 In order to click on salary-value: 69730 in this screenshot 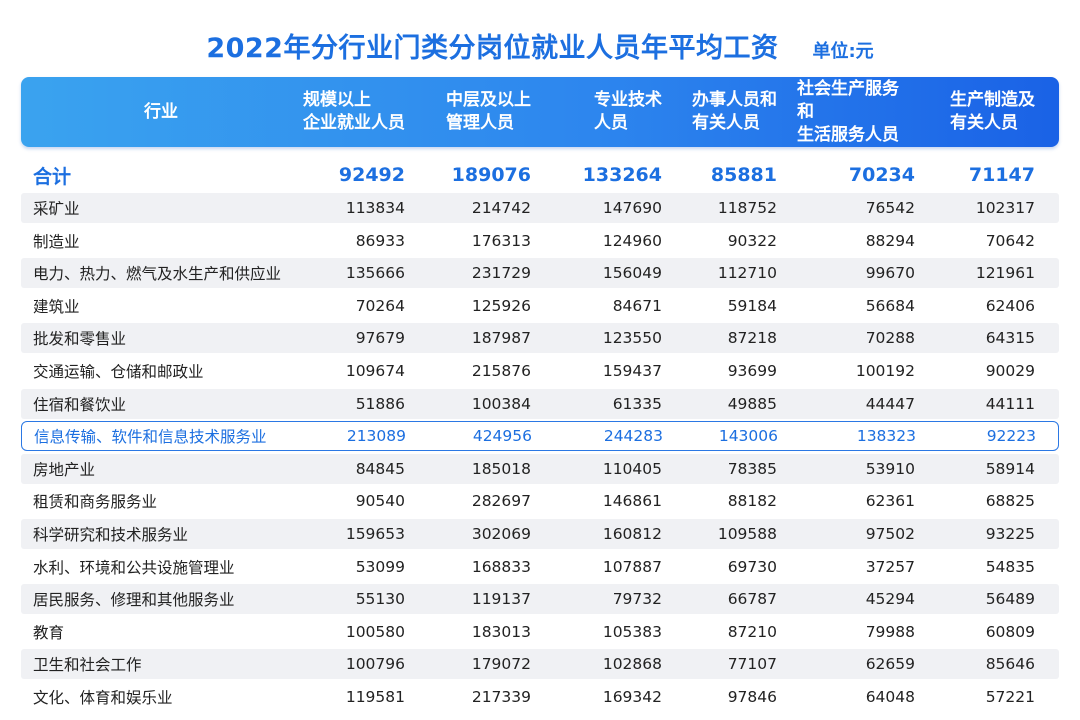, I will do `click(752, 566)`.